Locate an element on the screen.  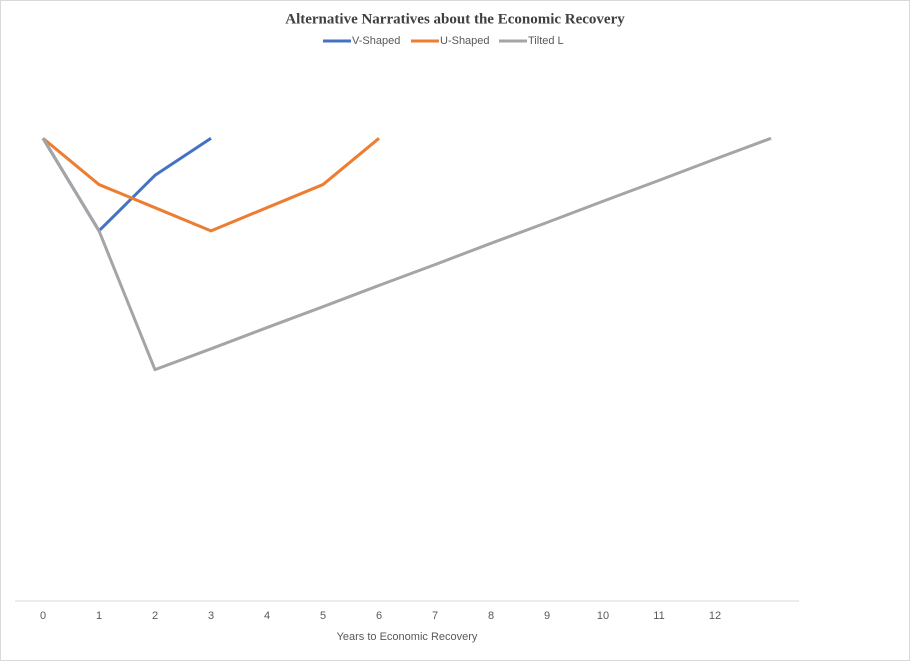
x-tick-label: 9 is located at coordinates (547, 616).